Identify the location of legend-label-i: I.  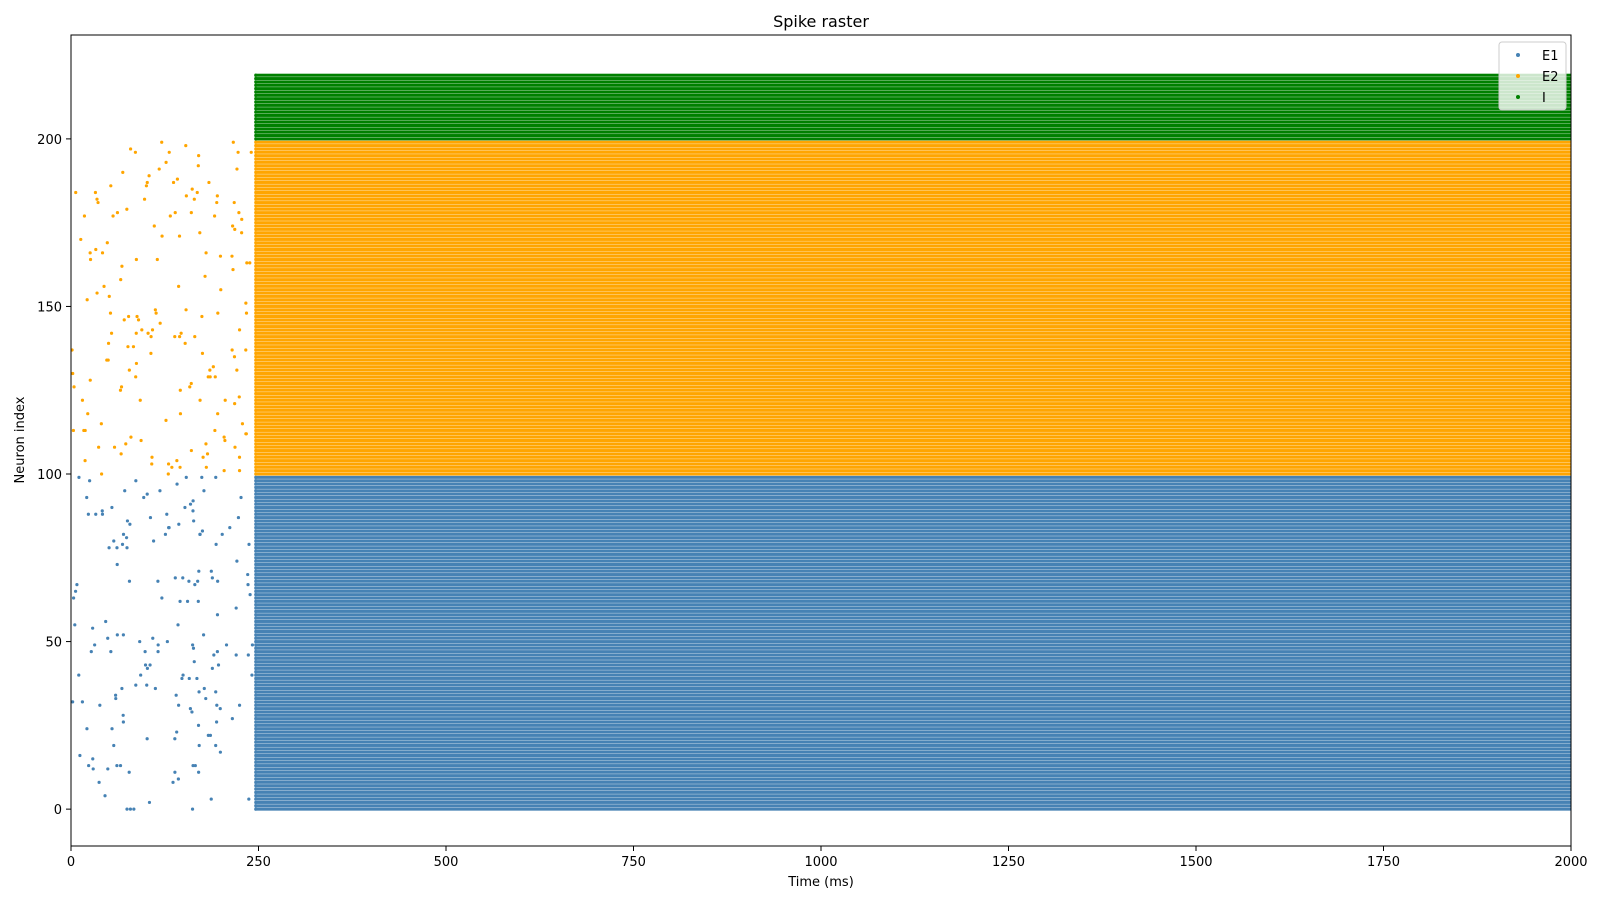
(1544, 98).